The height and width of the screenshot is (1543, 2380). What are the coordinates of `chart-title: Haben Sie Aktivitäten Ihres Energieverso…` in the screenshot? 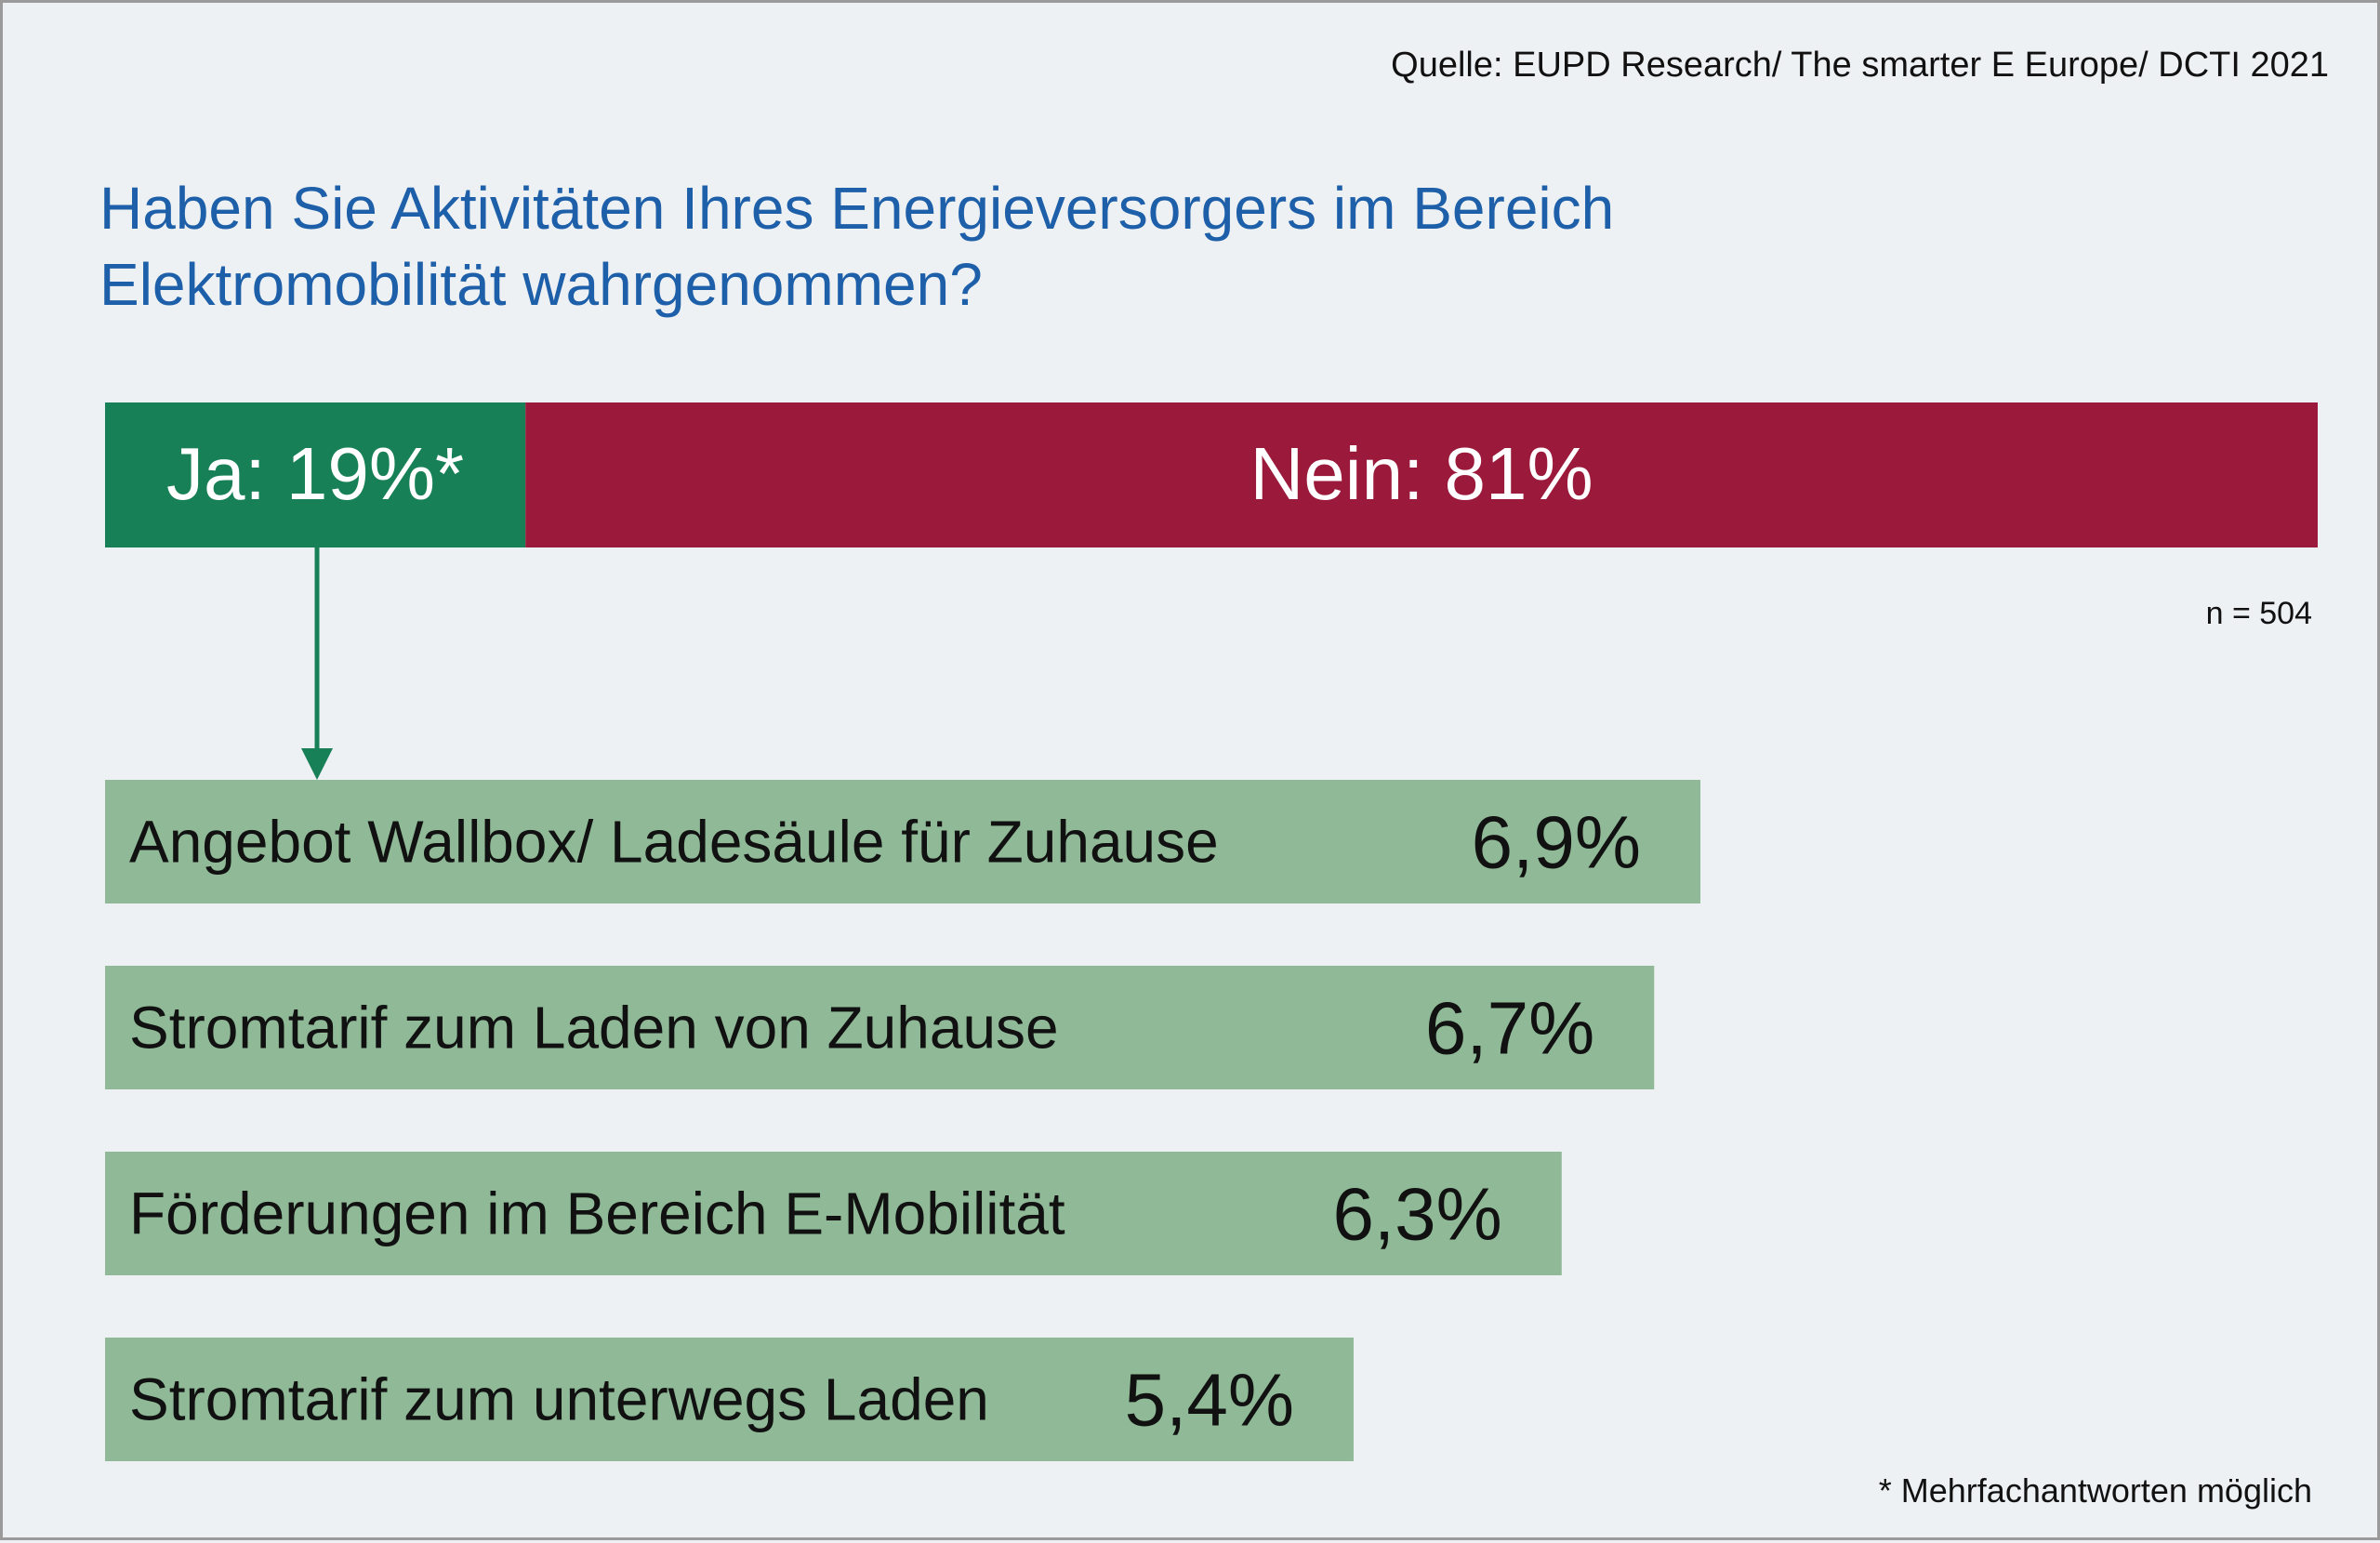 It's located at (982, 246).